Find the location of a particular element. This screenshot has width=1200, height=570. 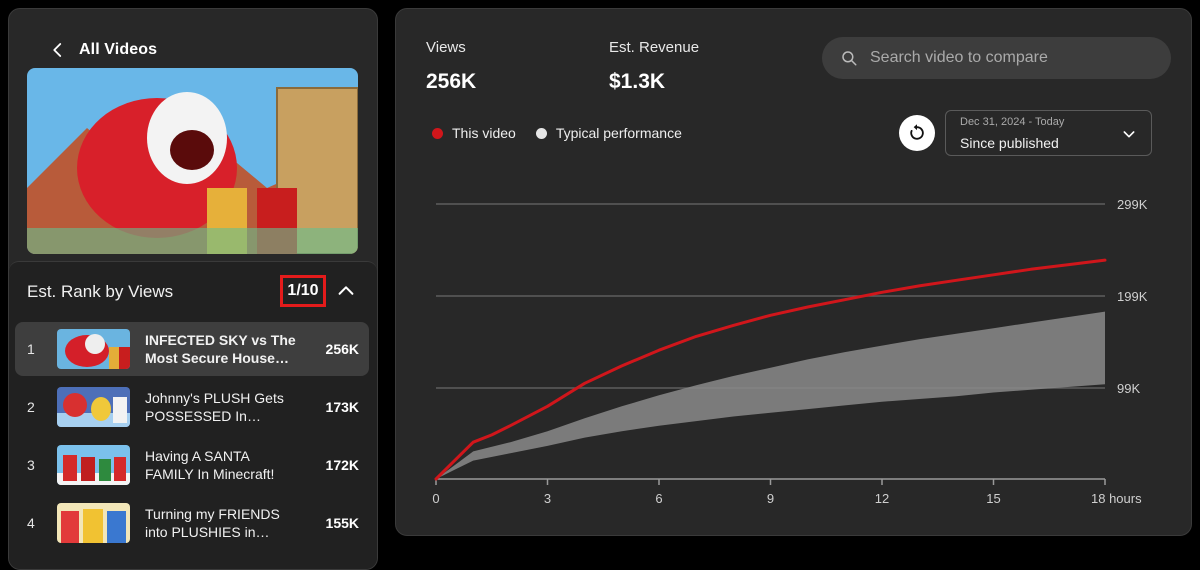

y-tick-label: 199K is located at coordinates (1132, 296).